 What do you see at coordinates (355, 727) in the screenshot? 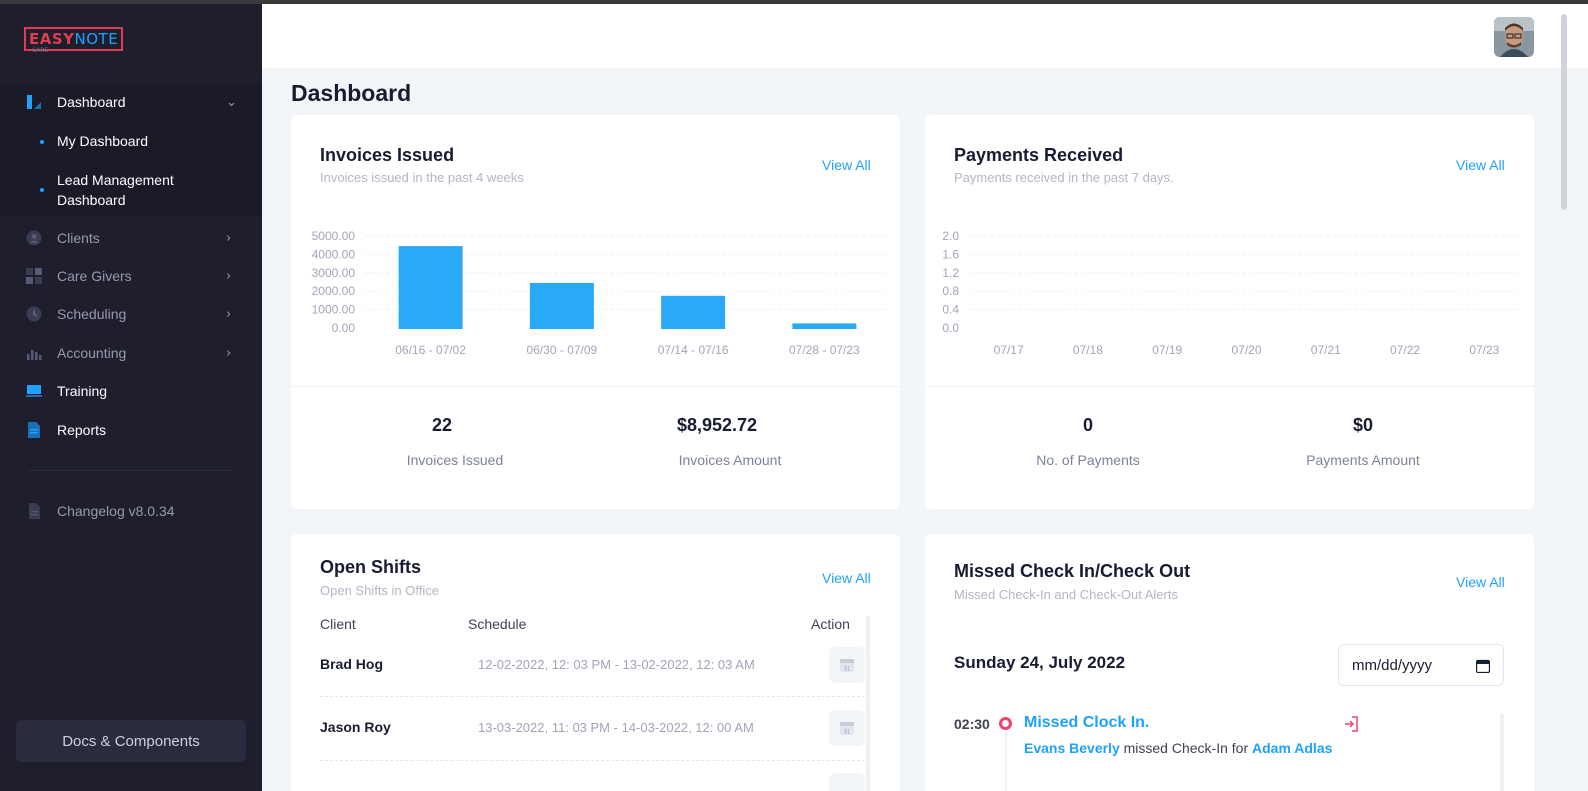
I see `row-client-name: Jason Roy` at bounding box center [355, 727].